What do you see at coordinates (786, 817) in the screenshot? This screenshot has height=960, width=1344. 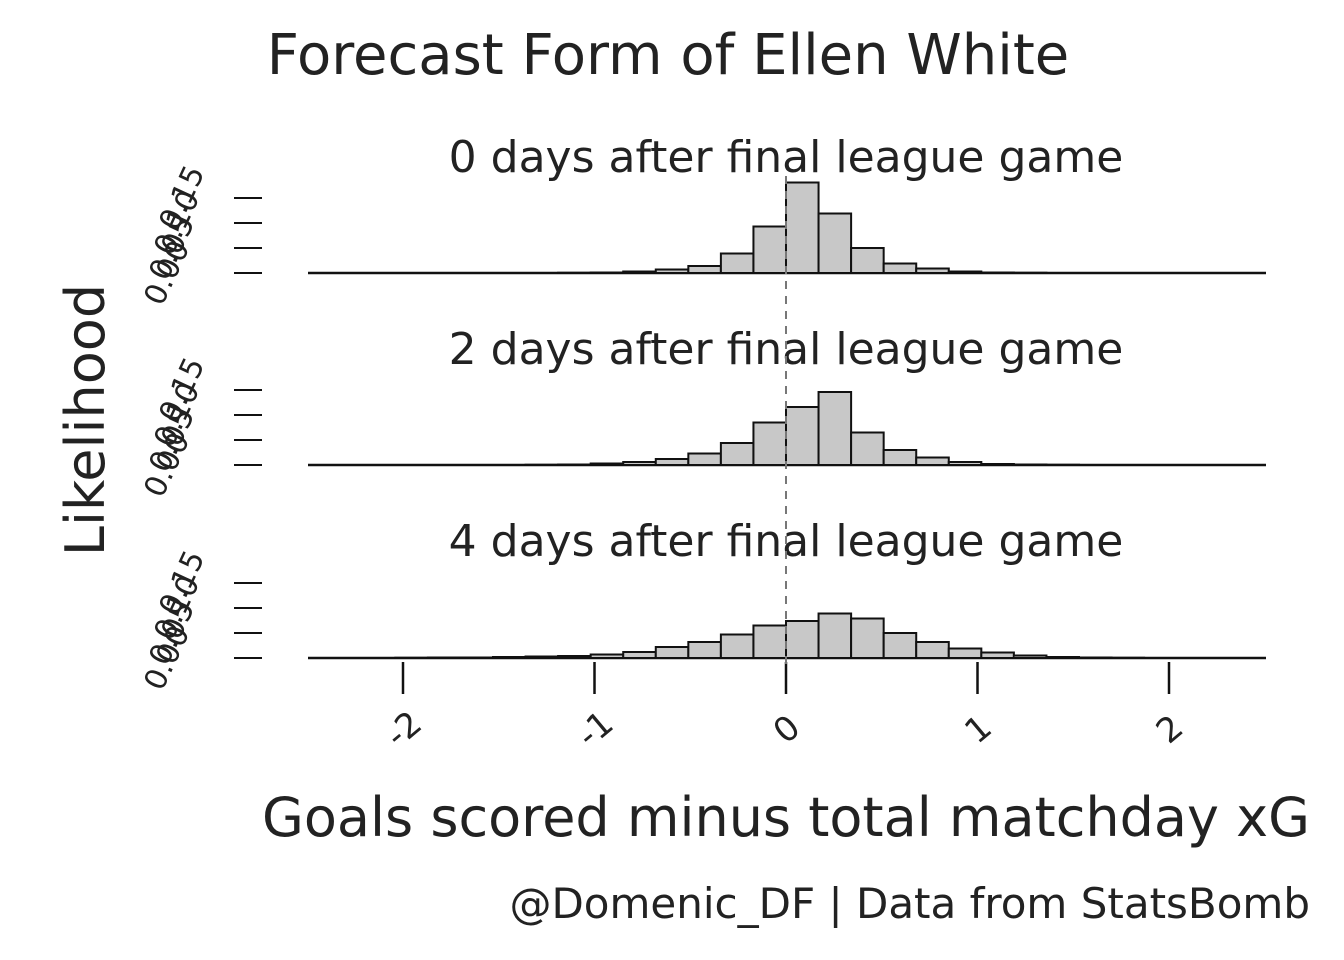 I see `x-axis-label: Goals scored minus total matchday xG` at bounding box center [786, 817].